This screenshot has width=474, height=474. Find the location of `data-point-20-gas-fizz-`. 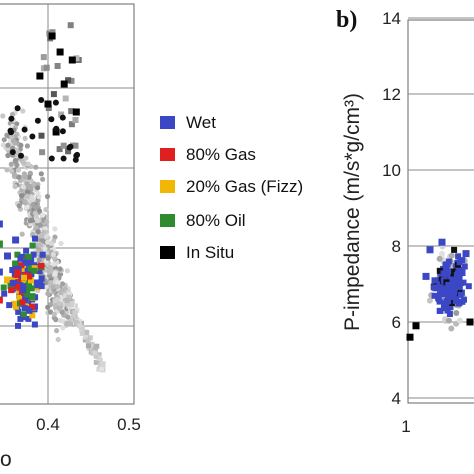

data-point-20-gas-fizz- is located at coordinates (7, 280).